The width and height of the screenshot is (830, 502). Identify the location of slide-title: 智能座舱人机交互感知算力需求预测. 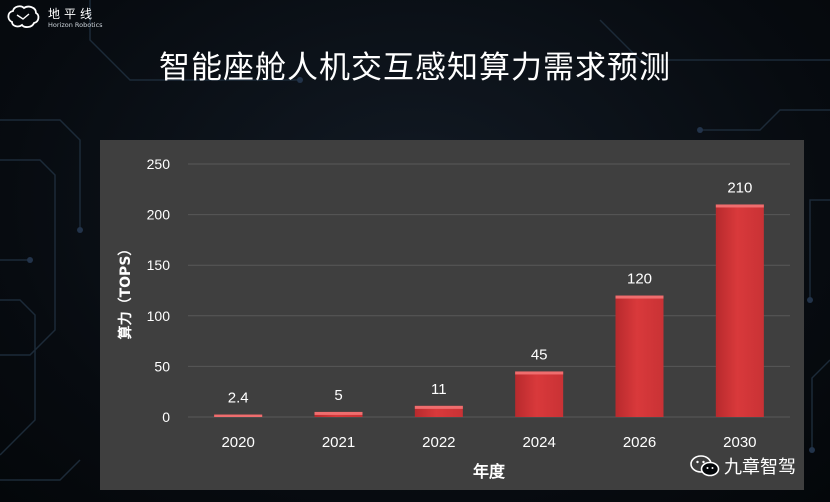
(415, 68).